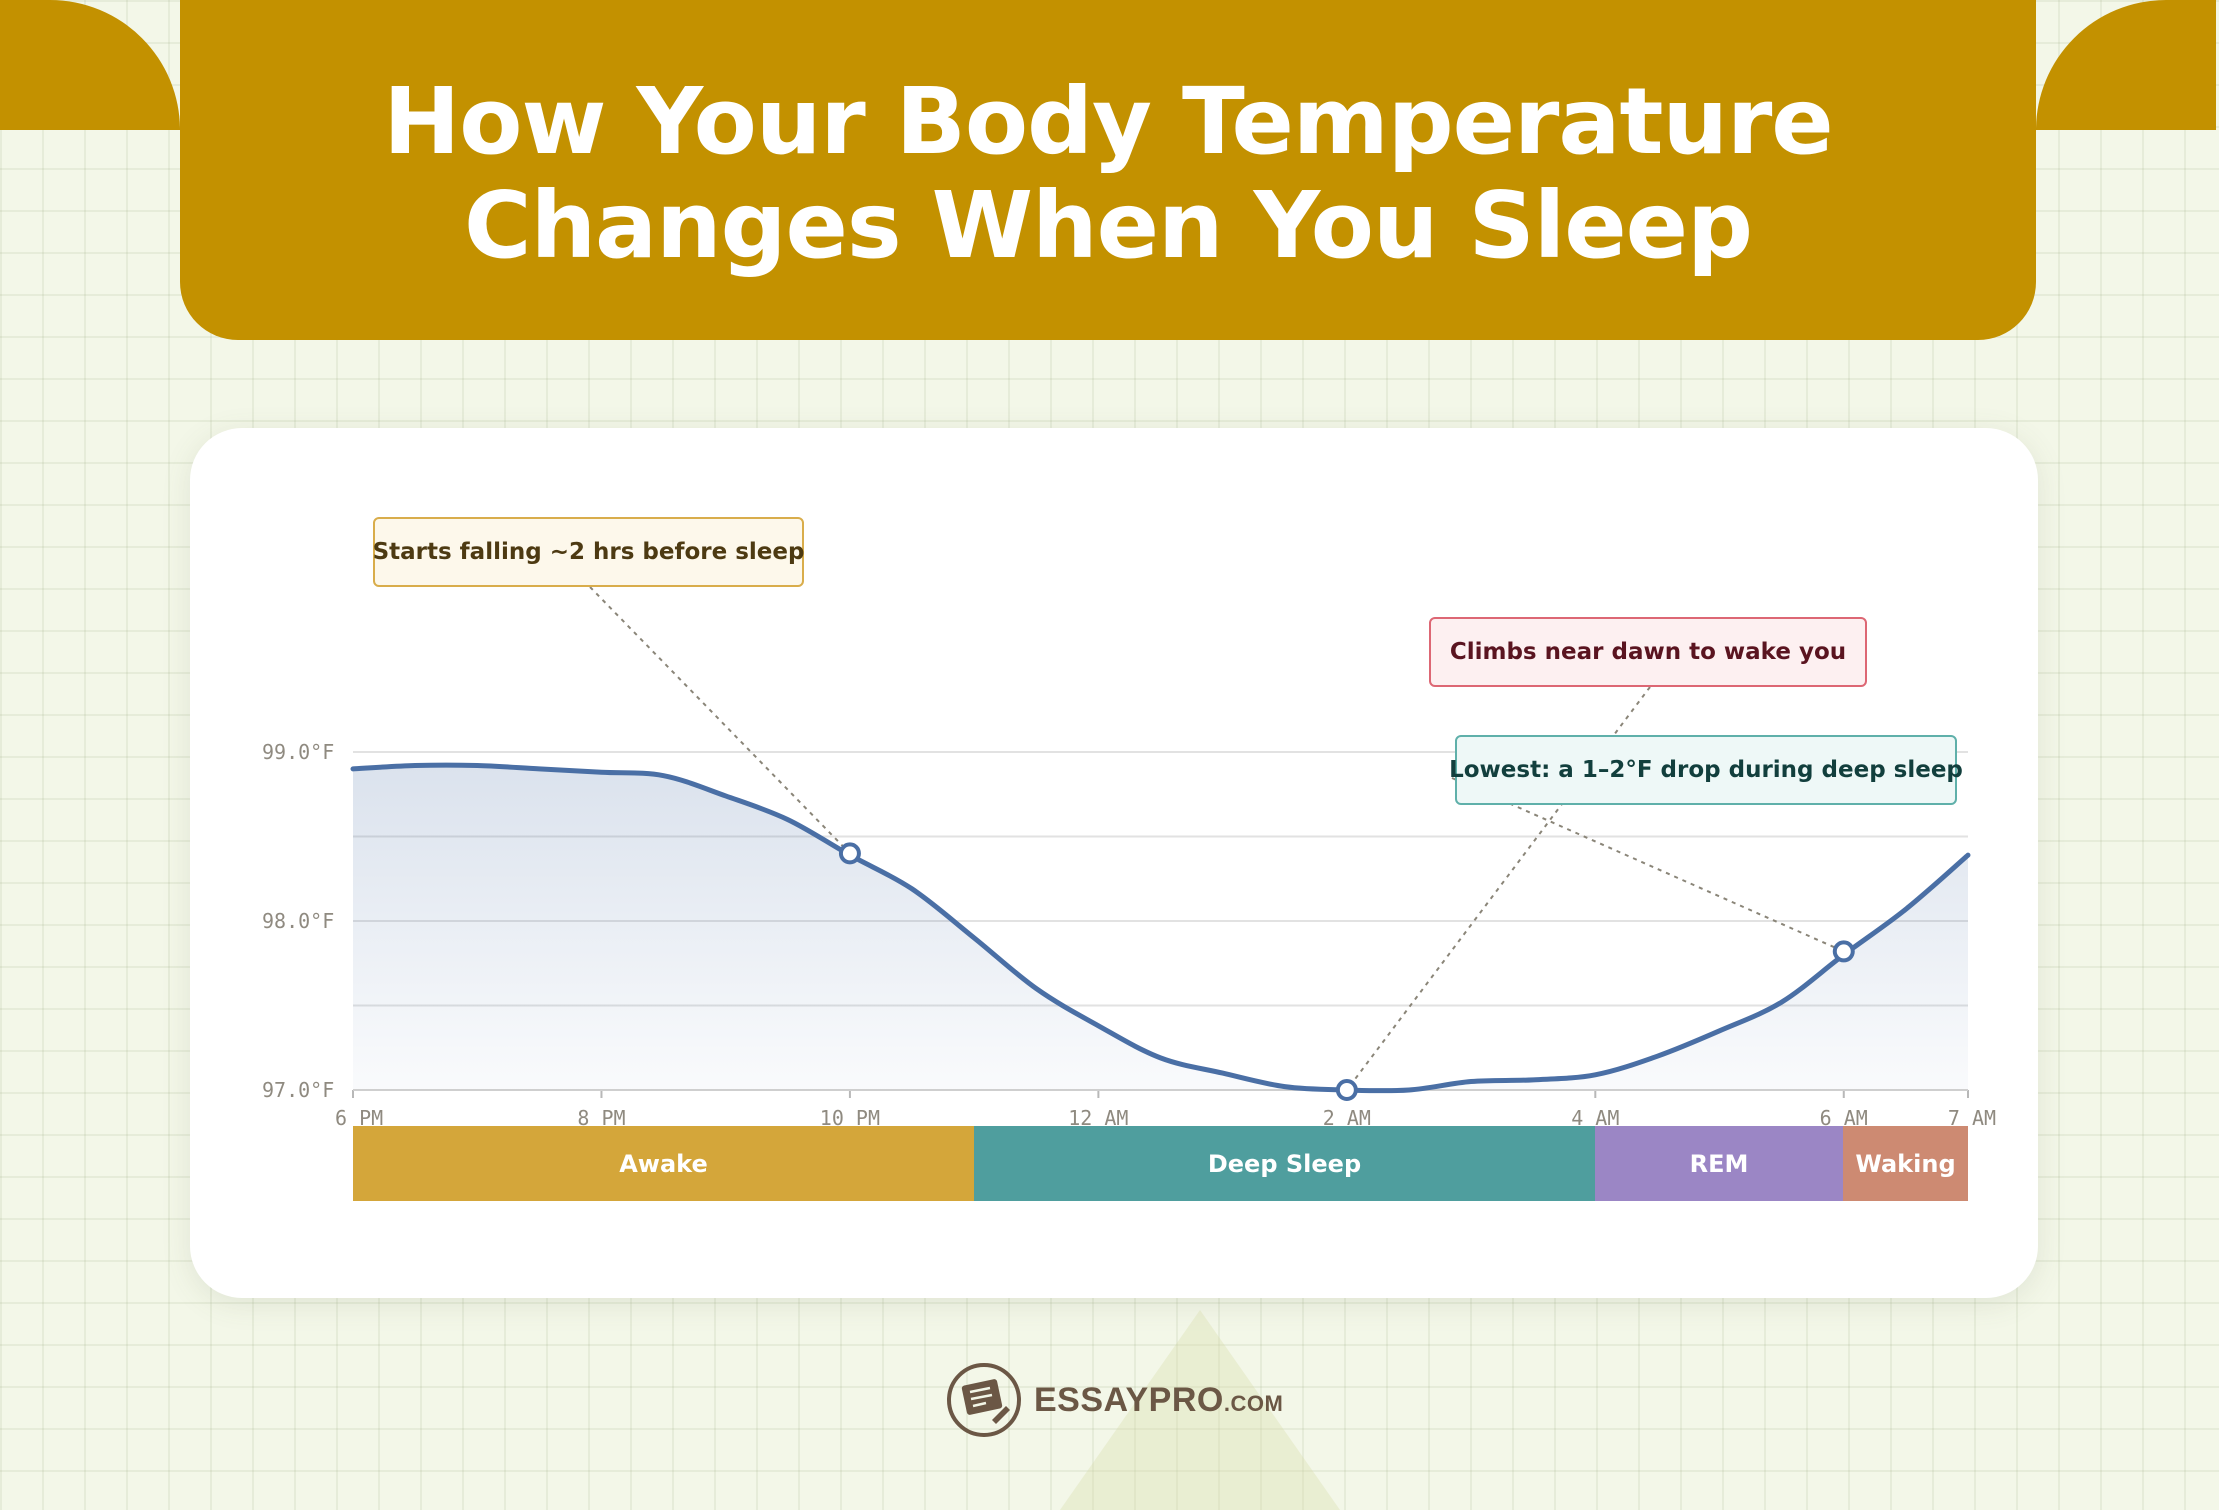 The width and height of the screenshot is (2219, 1510). Describe the element at coordinates (984, 1400) in the screenshot. I see `essaypro-mark-icon` at that location.